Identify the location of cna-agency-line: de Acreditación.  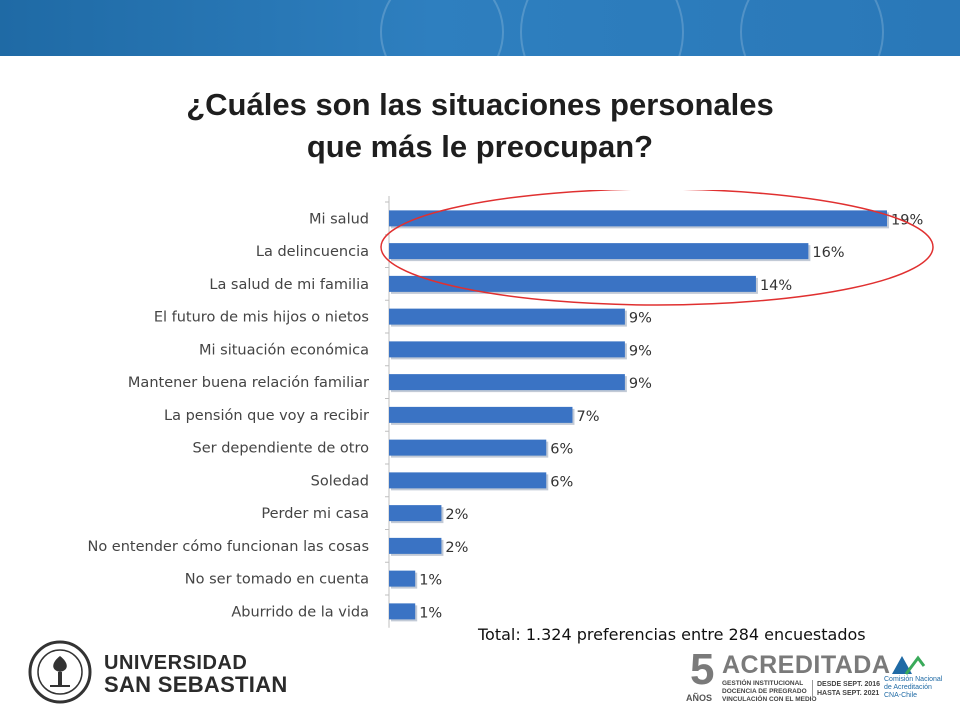
(908, 687).